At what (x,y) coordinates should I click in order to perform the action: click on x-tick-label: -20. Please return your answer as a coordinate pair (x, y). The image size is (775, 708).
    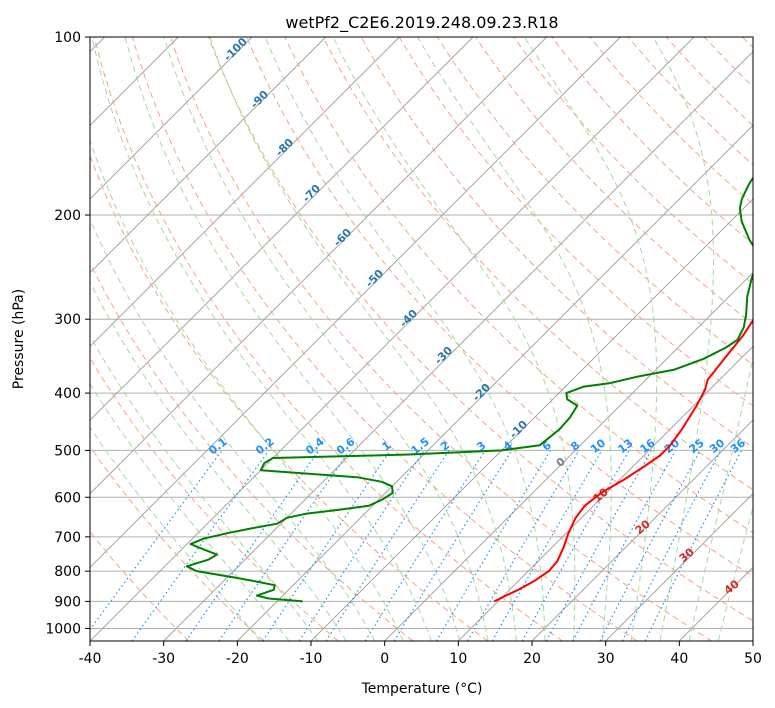
    Looking at the image, I should click on (237, 659).